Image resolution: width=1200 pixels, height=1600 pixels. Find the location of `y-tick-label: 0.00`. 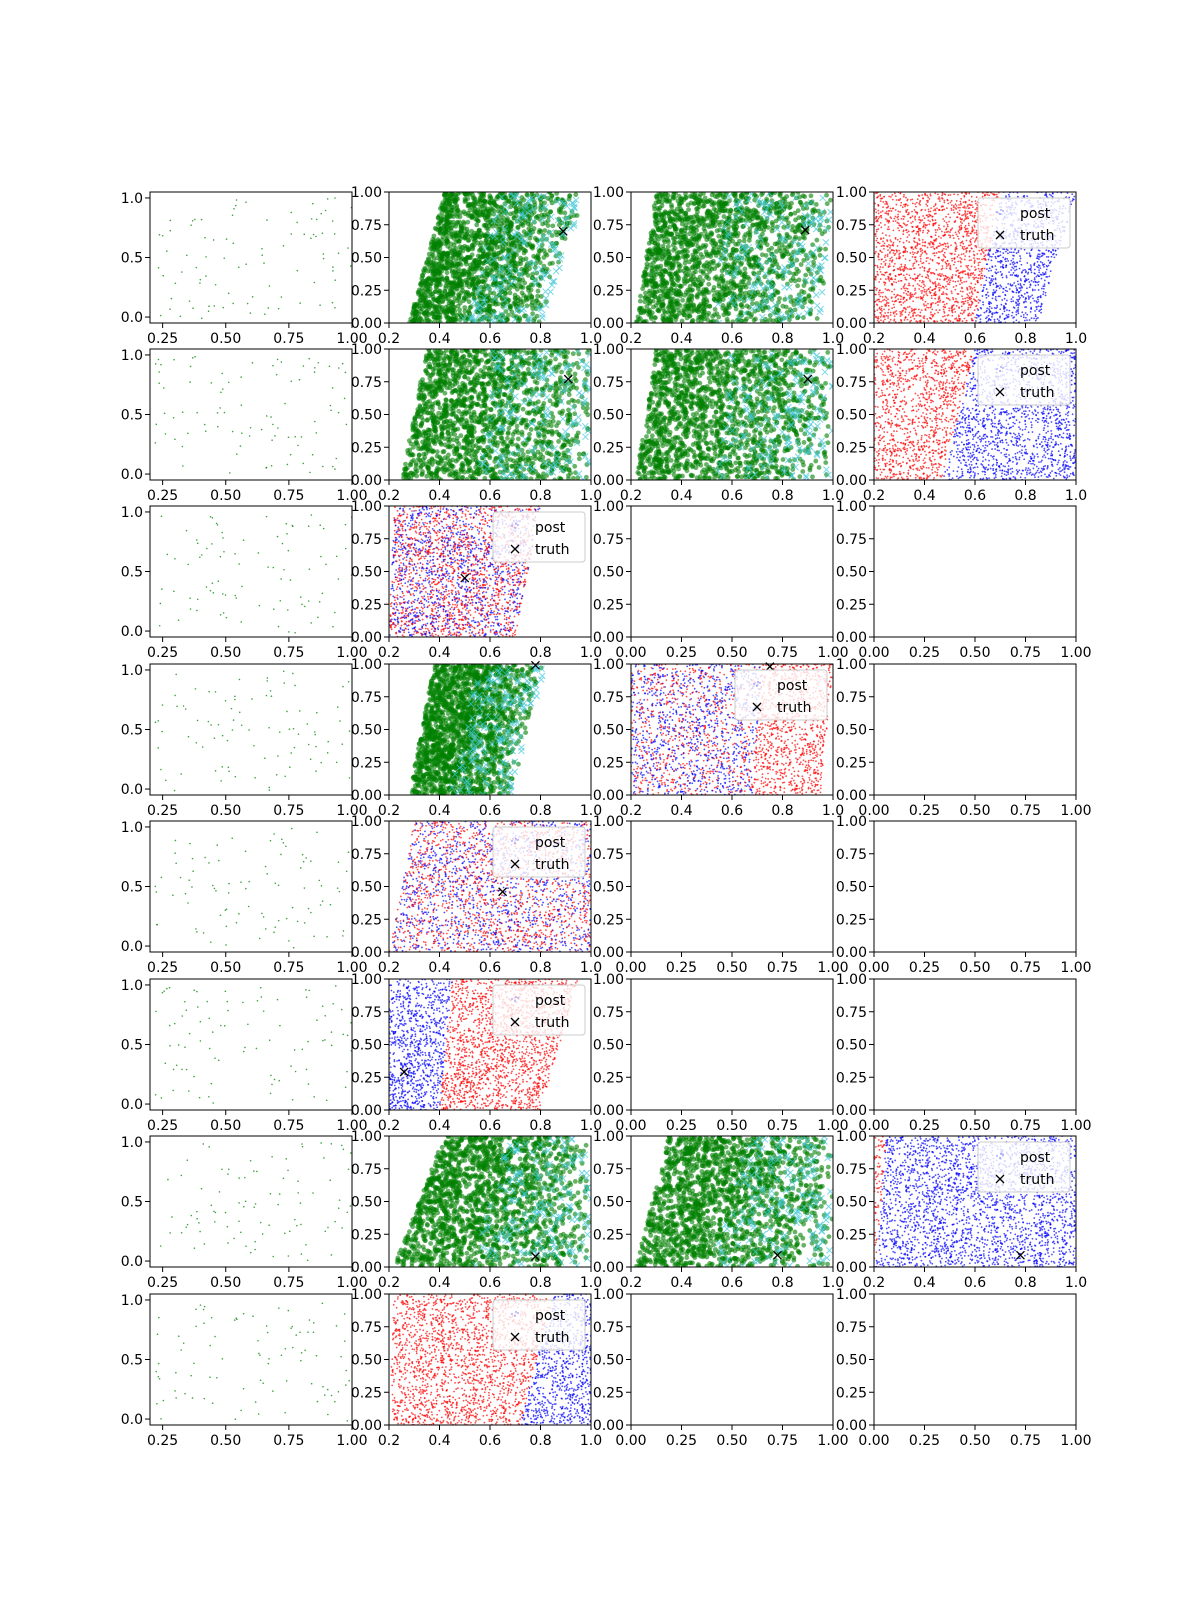

y-tick-label: 0.00 is located at coordinates (366, 324).